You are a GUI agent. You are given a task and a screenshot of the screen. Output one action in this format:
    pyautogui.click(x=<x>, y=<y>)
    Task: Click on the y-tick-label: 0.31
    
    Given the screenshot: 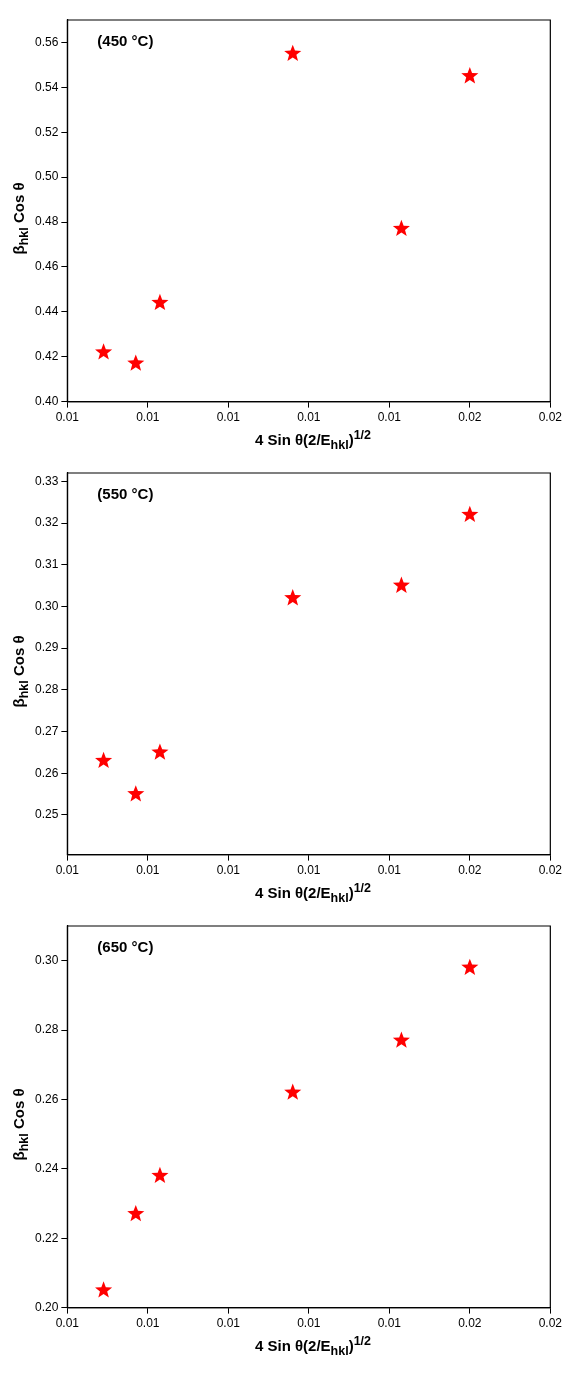 What is the action you would take?
    pyautogui.click(x=47, y=564)
    